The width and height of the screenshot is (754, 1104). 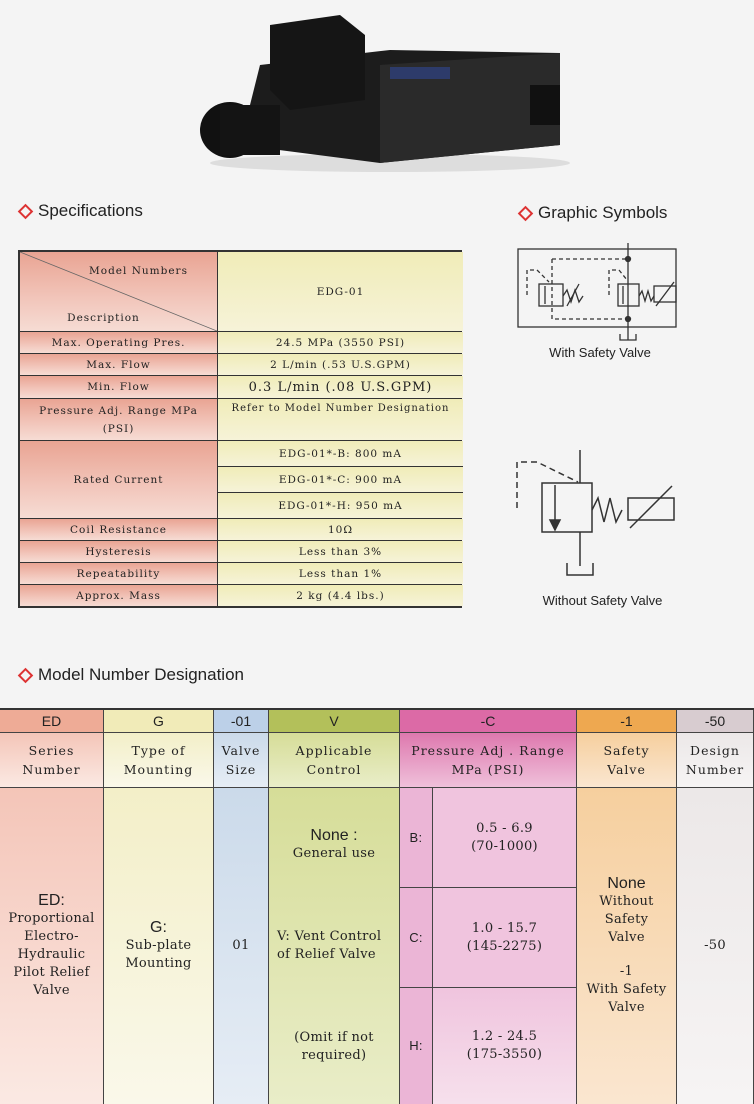 What do you see at coordinates (505, 1046) in the screenshot?
I see `range-h: 1.2 - 24.5 (175-3550)` at bounding box center [505, 1046].